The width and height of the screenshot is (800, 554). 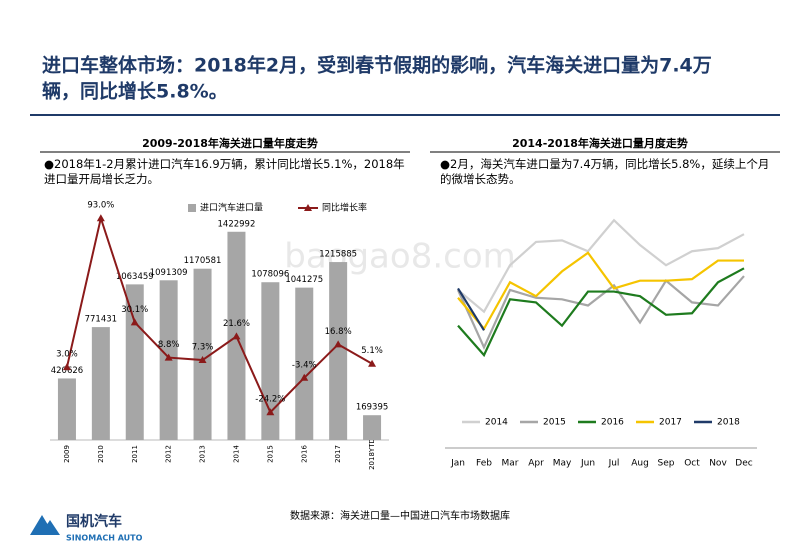 I want to click on logo-icon, so click(x=45, y=525).